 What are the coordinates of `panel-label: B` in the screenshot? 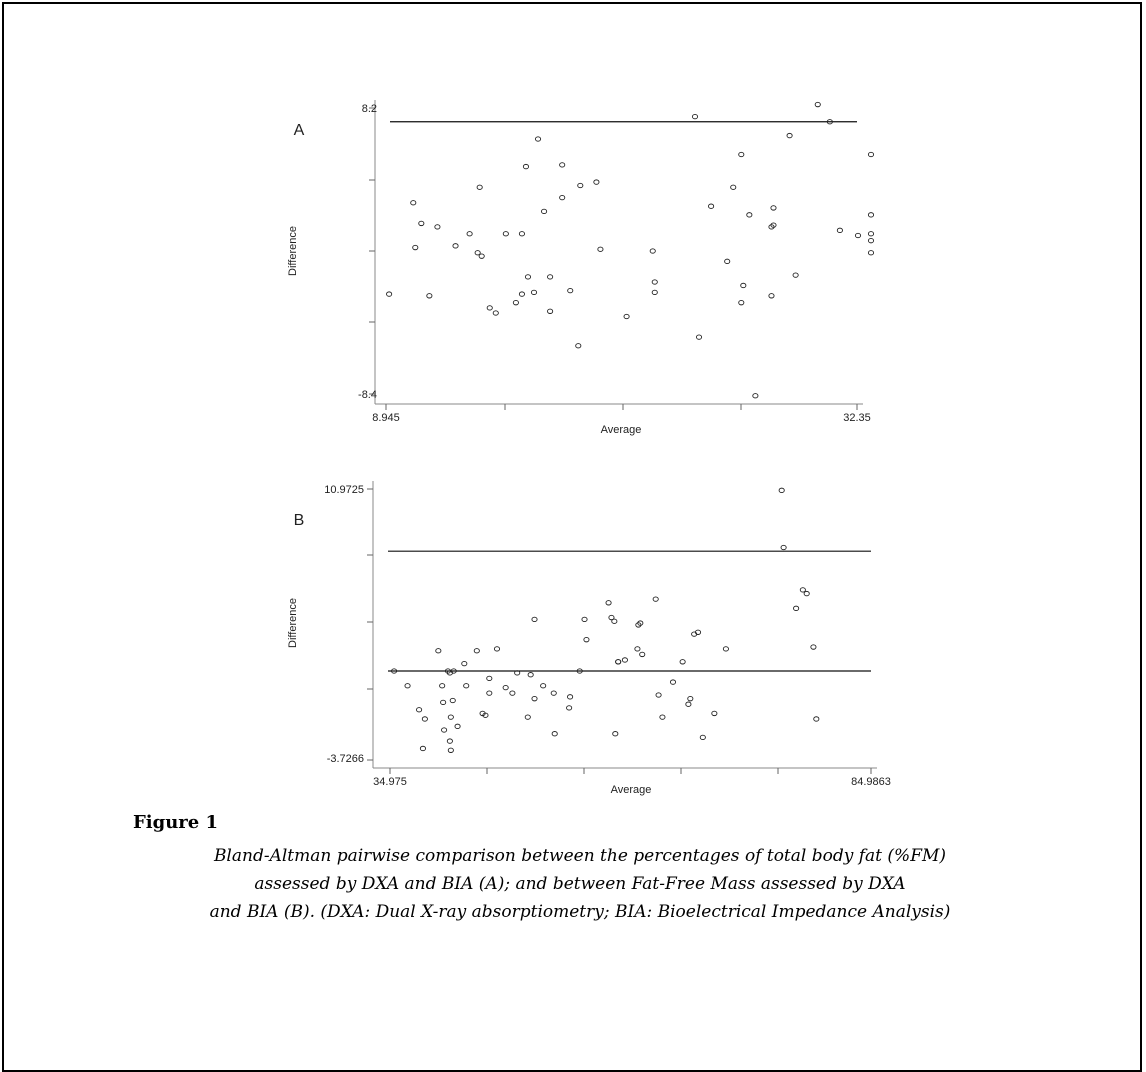 It's located at (299, 520).